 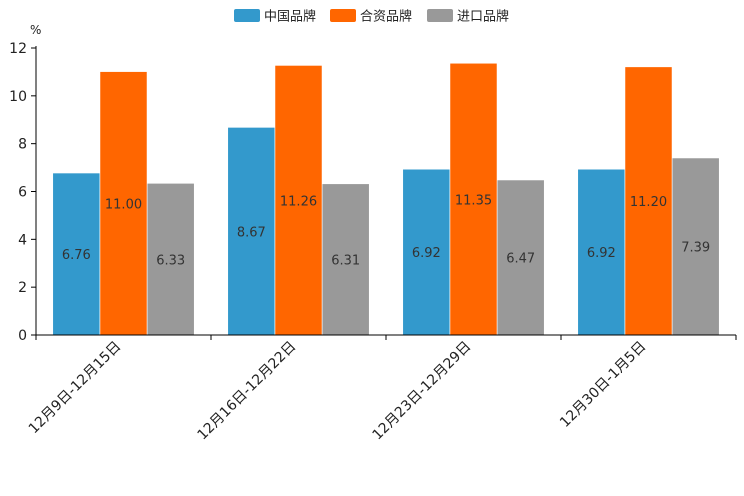 I want to click on legend-item: 中国品牌, so click(x=275, y=17).